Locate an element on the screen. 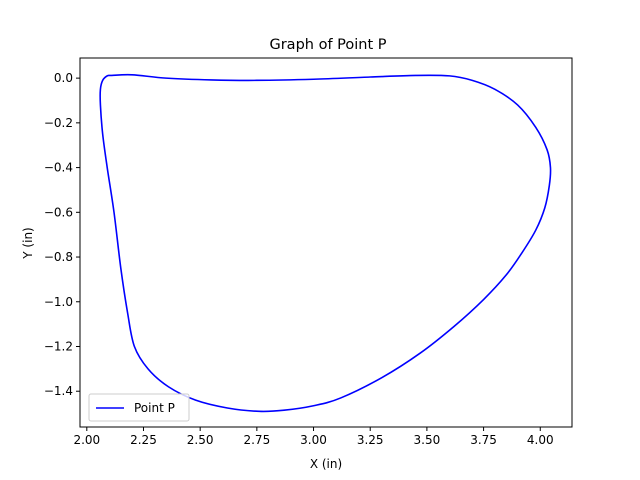 This screenshot has height=480, width=640. y-tick-label: −1.0 is located at coordinates (58, 302).